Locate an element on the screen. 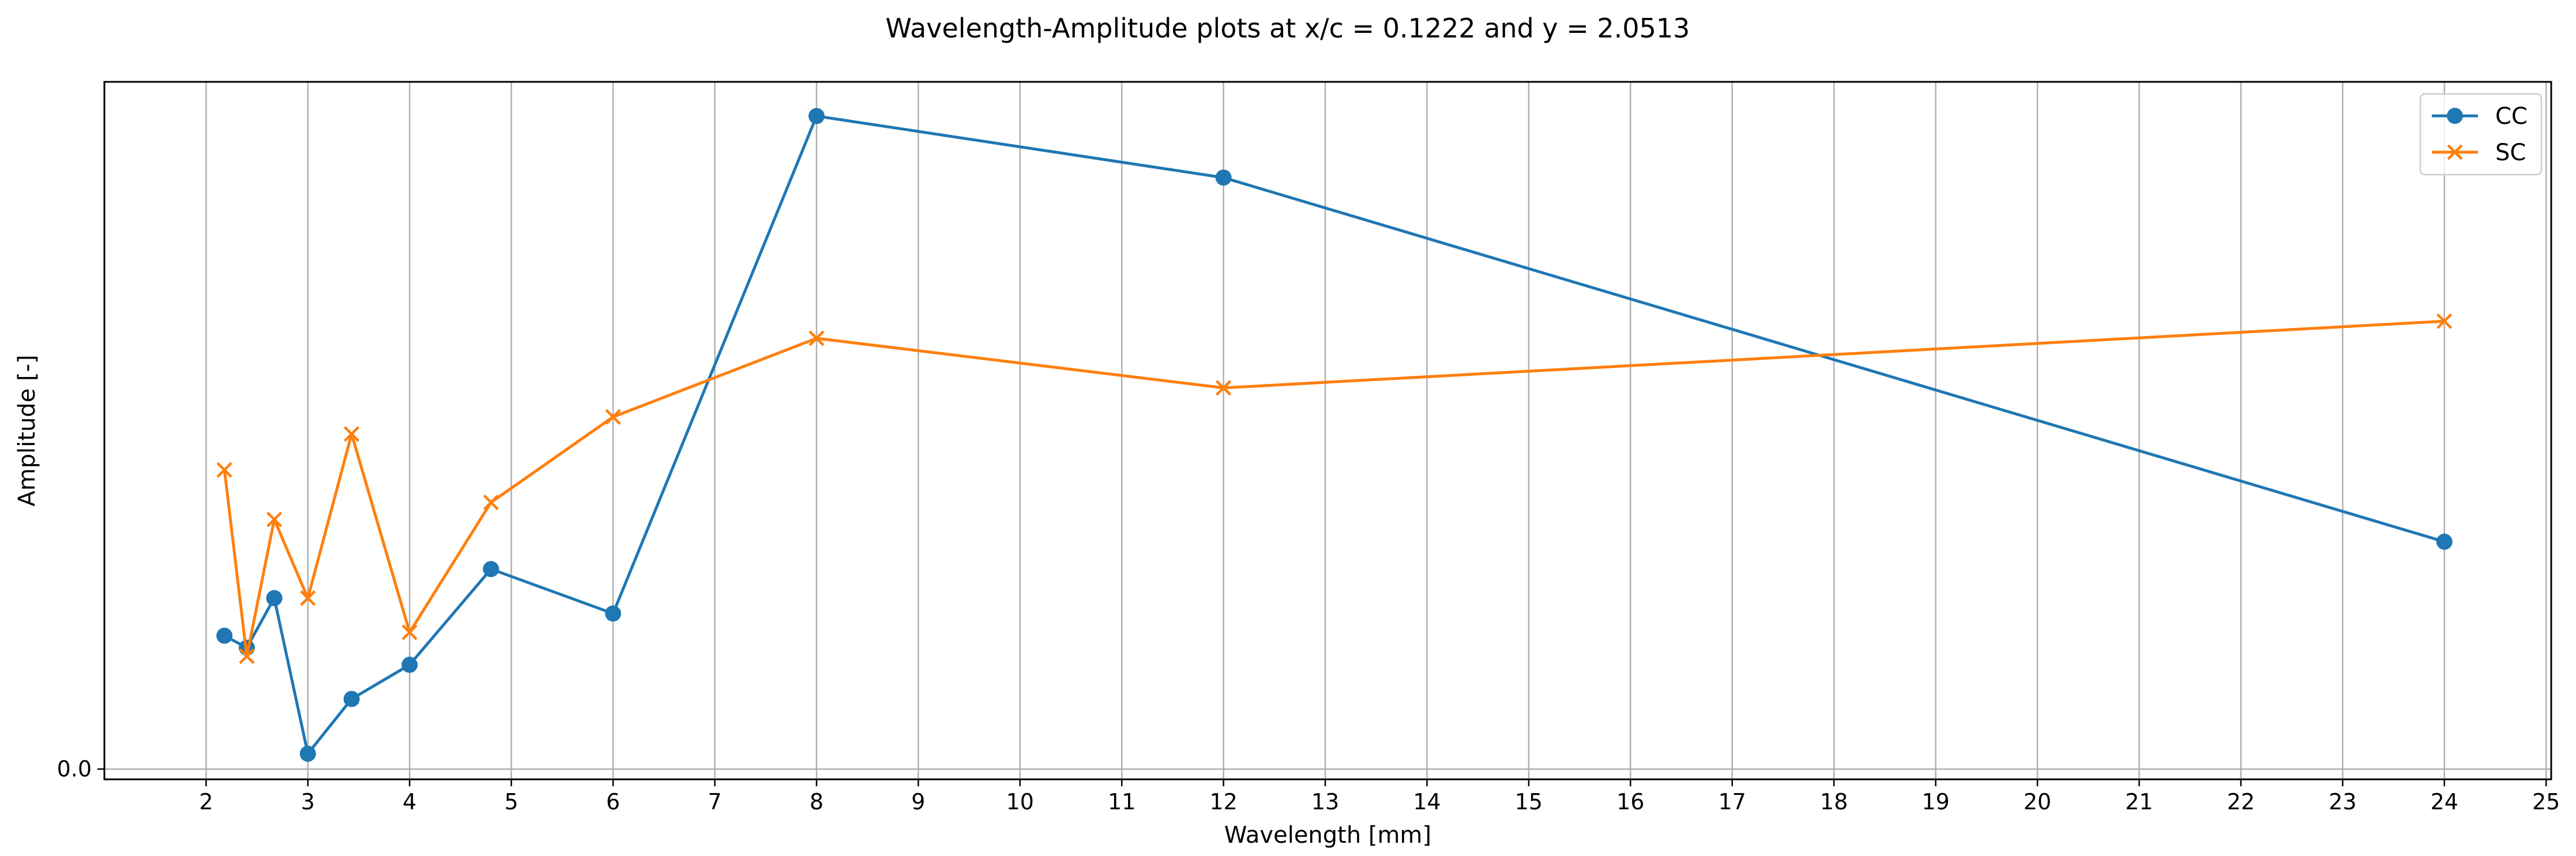 The width and height of the screenshot is (2576, 856). legend-marker-x is located at coordinates (2455, 152).